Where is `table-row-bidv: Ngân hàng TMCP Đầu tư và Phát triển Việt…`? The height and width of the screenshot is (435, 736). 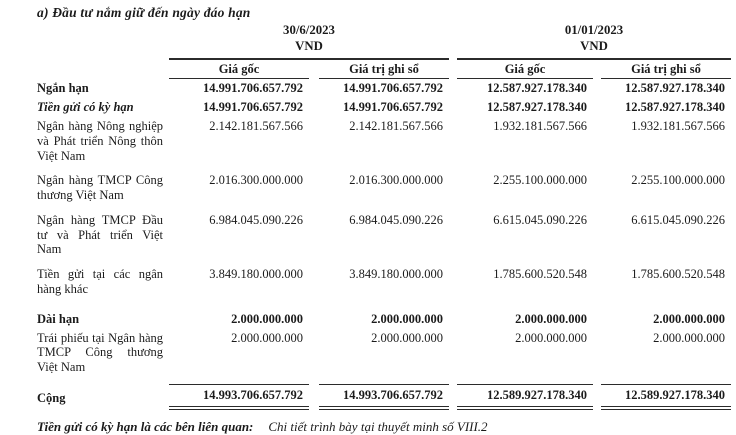 table-row-bidv: Ngân hàng TMCP Đầu tư và Phát triển Việt… is located at coordinates (384, 238).